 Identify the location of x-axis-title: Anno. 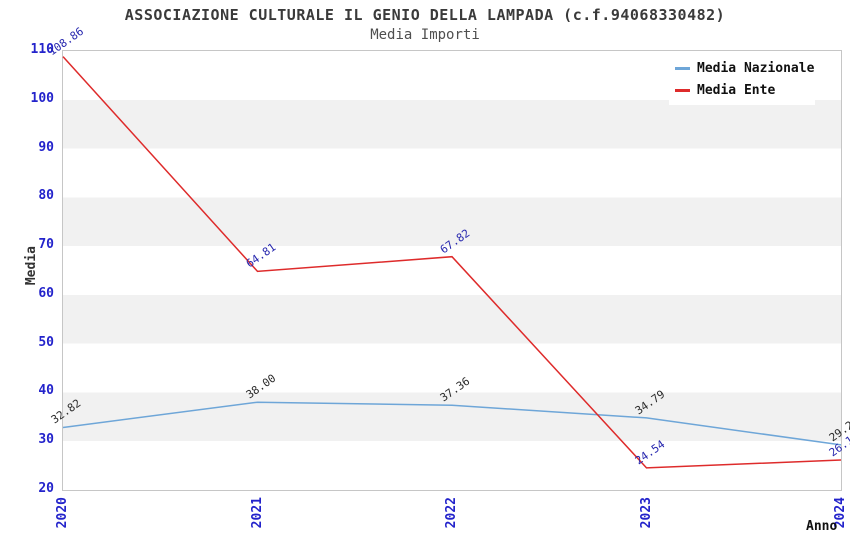
(822, 526).